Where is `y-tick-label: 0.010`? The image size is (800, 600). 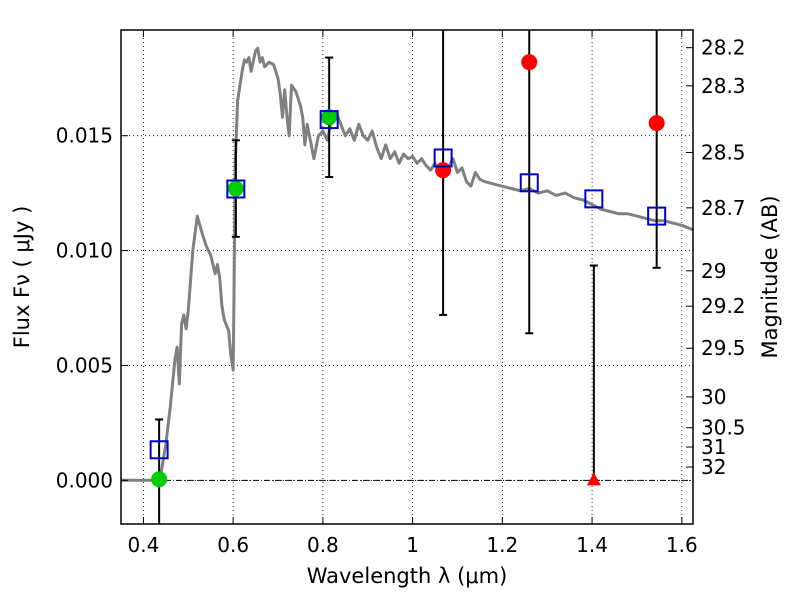
y-tick-label: 0.010 is located at coordinates (84, 251).